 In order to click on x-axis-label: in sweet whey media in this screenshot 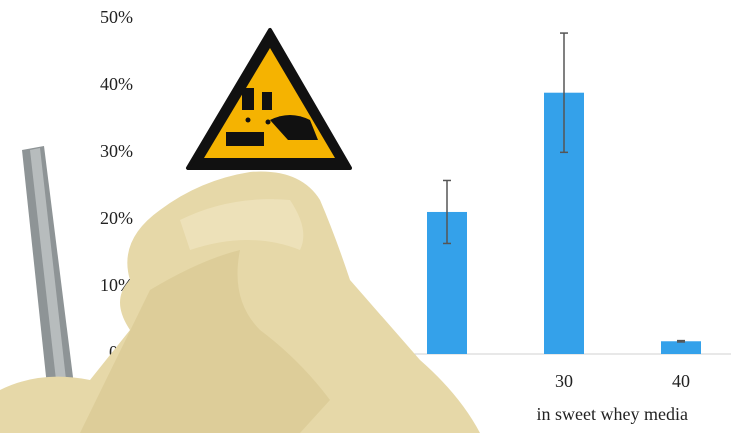, I will do `click(612, 414)`.